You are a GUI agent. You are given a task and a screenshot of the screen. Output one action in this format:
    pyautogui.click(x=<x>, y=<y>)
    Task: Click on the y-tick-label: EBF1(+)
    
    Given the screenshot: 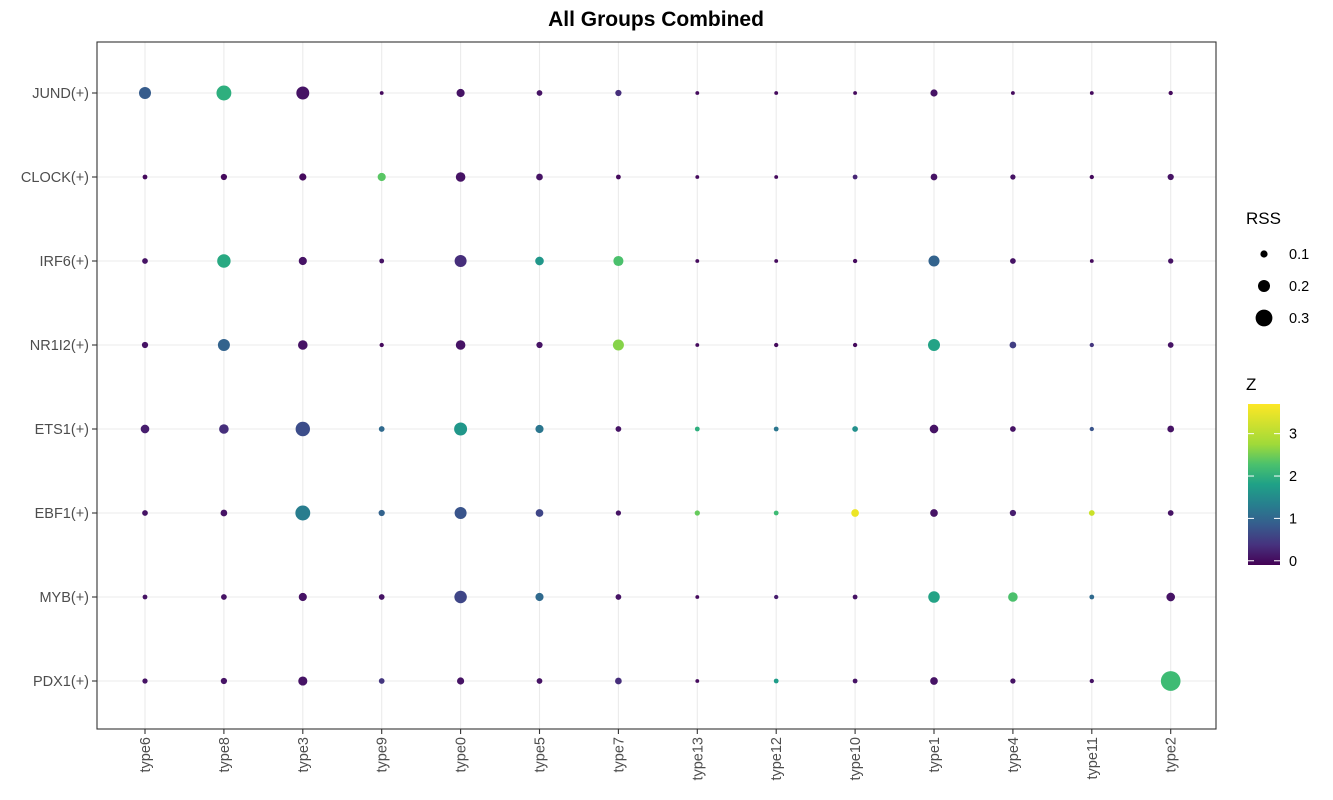 What is the action you would take?
    pyautogui.click(x=62, y=514)
    